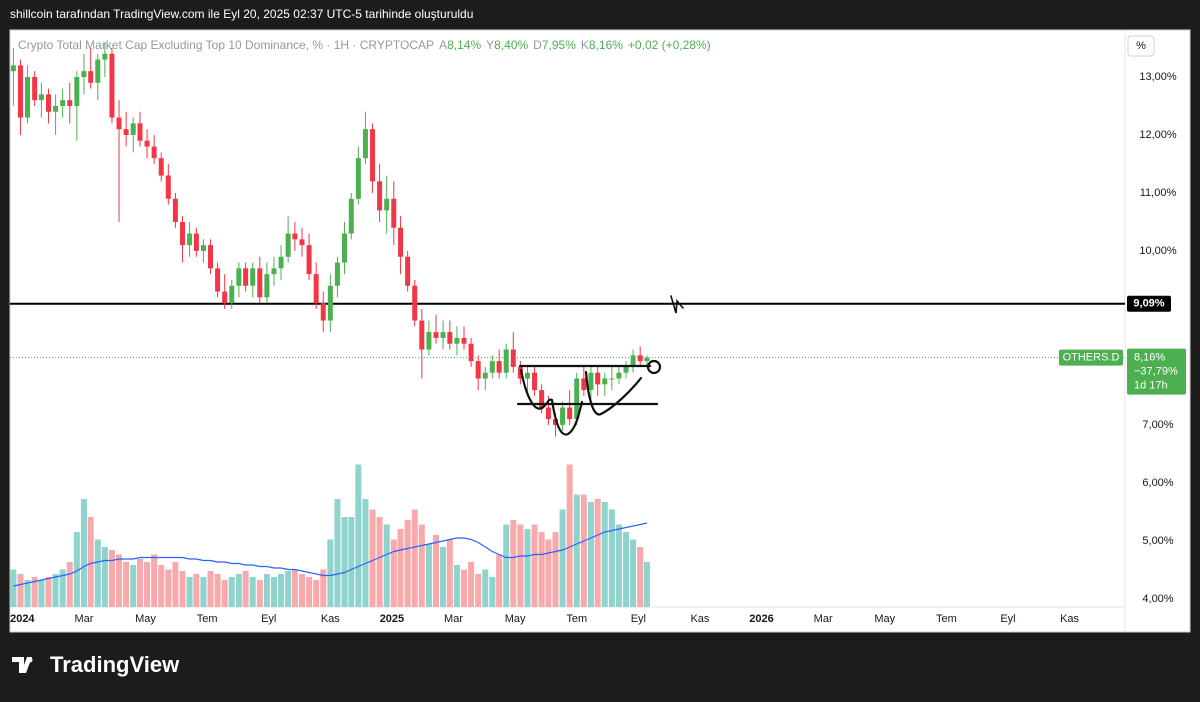 Image resolution: width=1200 pixels, height=702 pixels. I want to click on drawing-curve, so click(551, 402).